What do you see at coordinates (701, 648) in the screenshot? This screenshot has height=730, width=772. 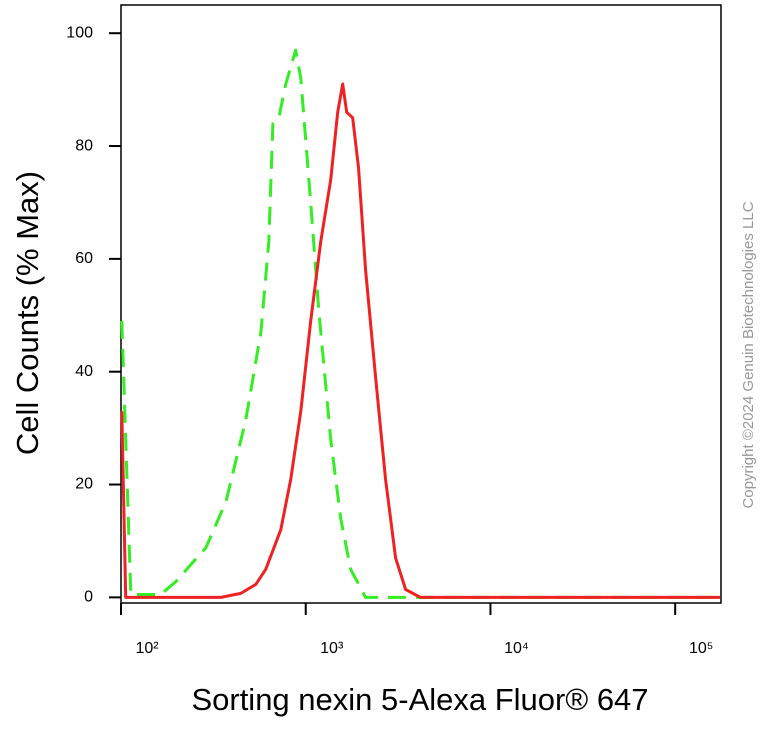 I see `x-tick-label: 10⁵` at bounding box center [701, 648].